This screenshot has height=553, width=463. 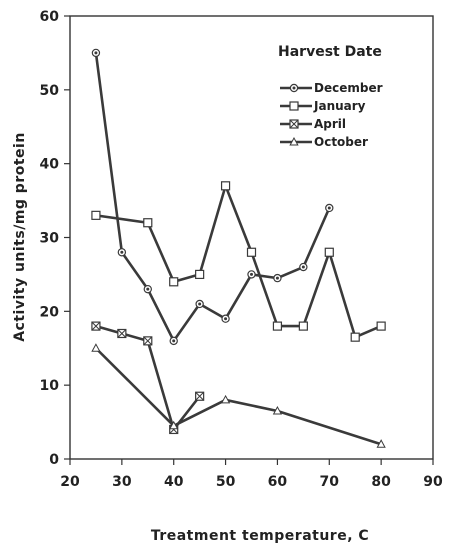 I want to click on legend-item-december: December, so click(x=331, y=88).